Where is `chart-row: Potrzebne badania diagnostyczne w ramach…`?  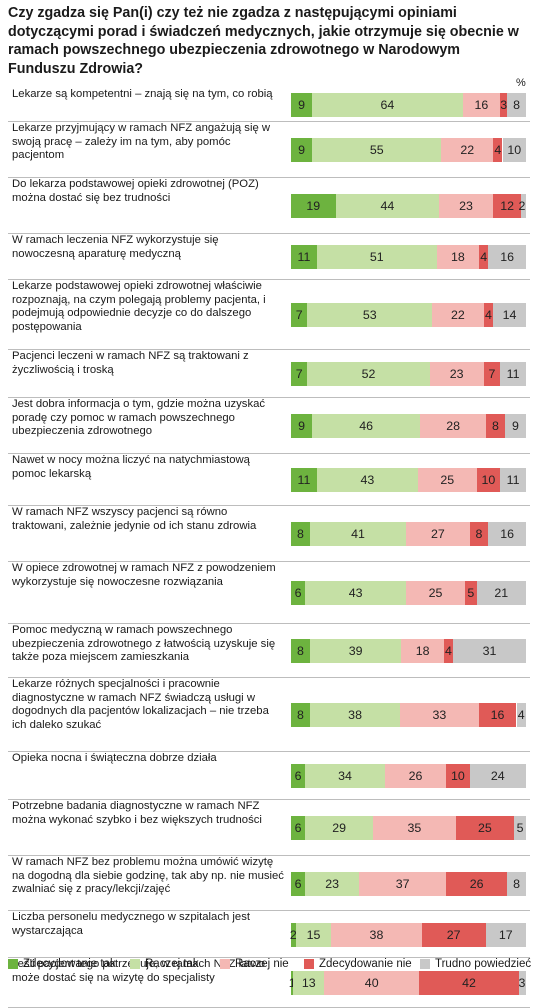 chart-row: Potrzebne badania diagnostyczne w ramach… is located at coordinates (267, 828).